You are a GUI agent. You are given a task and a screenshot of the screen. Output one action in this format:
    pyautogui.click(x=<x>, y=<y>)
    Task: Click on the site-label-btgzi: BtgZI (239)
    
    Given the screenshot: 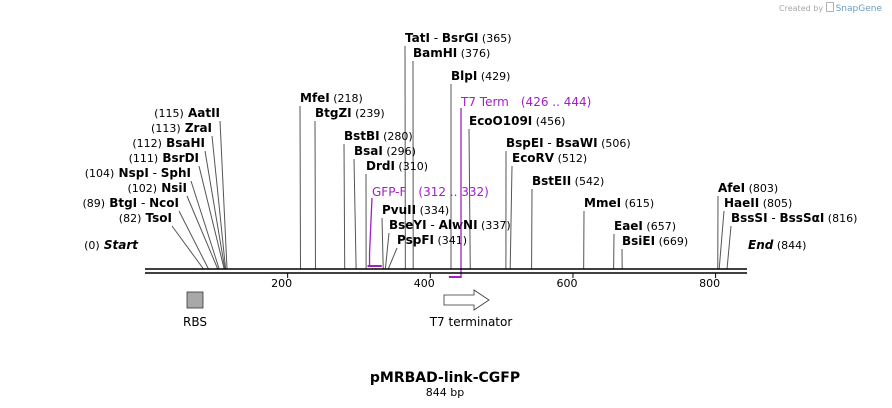 What is the action you would take?
    pyautogui.click(x=350, y=113)
    